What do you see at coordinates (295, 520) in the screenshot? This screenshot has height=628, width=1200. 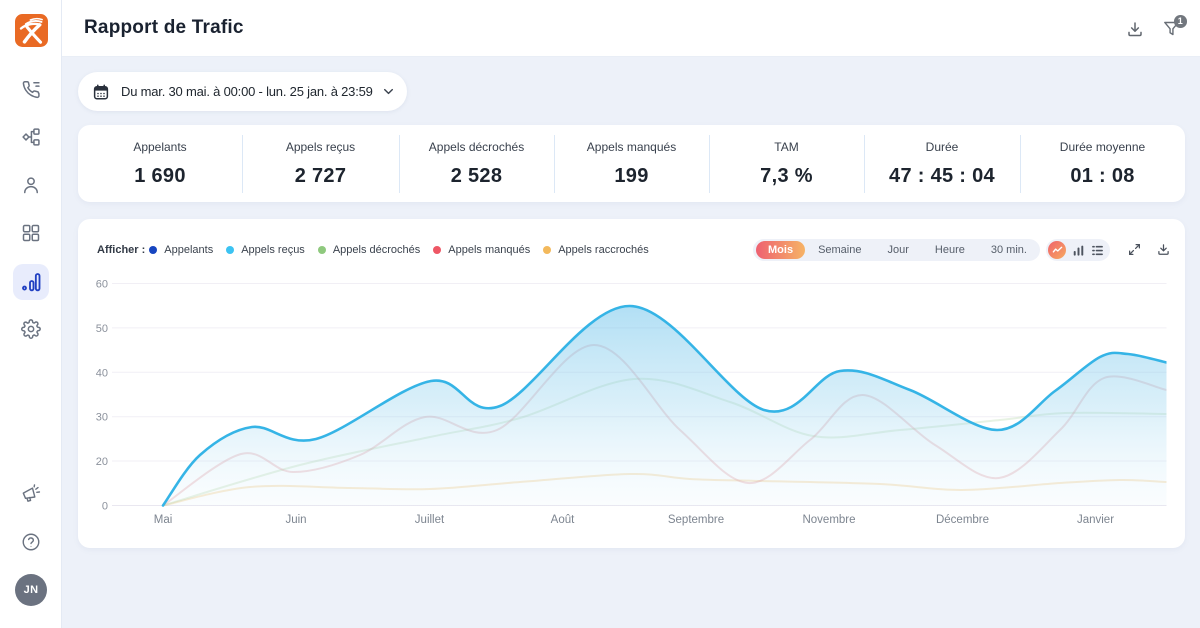 I see `svg-text: Juin` at bounding box center [295, 520].